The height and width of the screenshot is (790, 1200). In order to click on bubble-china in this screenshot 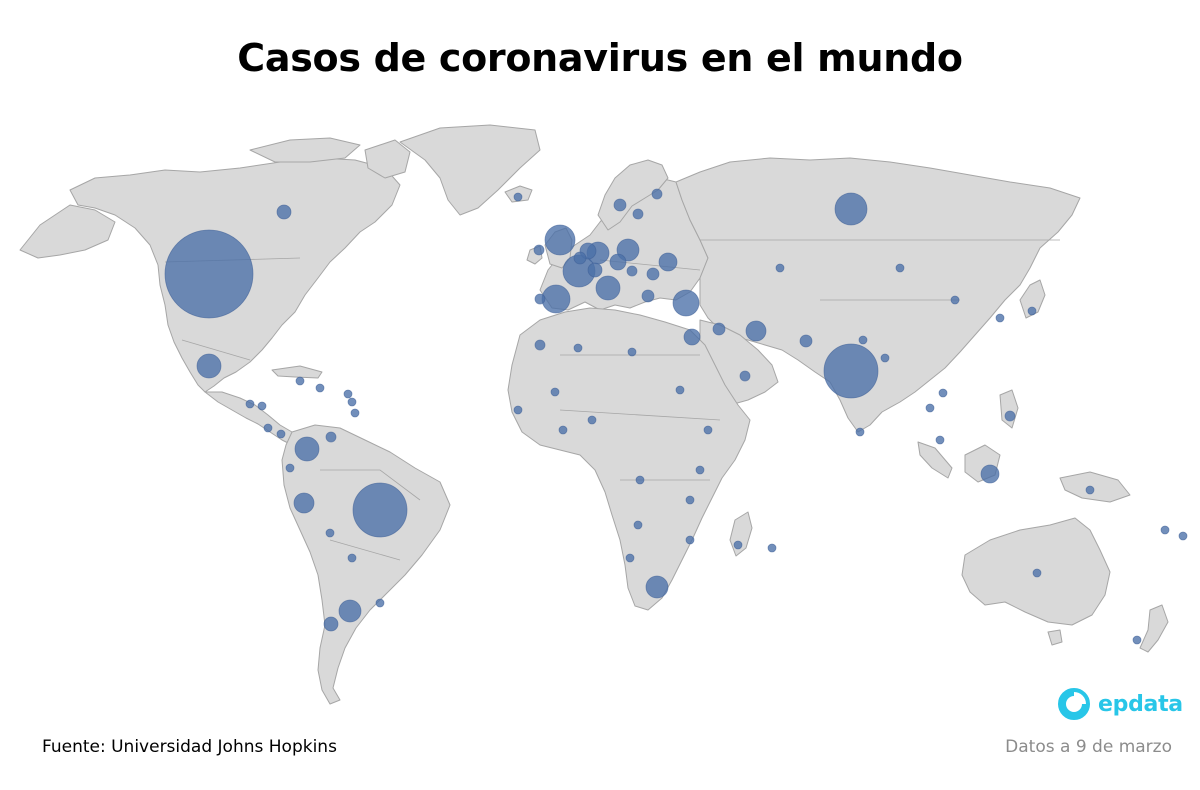, I will do `click(955, 300)`.